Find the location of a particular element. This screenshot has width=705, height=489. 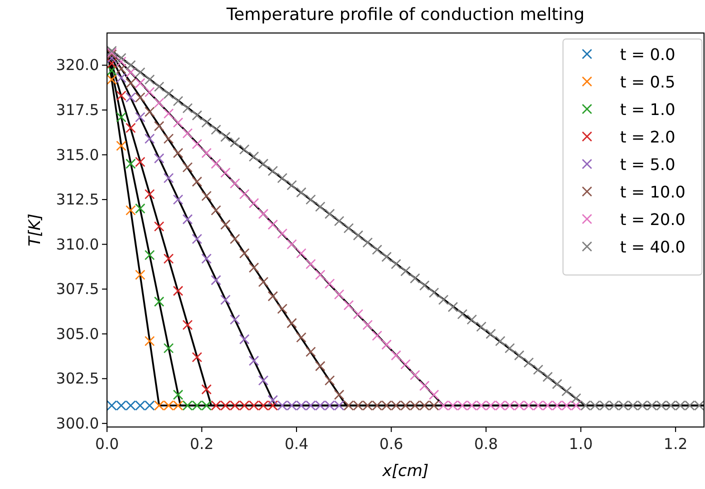

y-tick-label: 300.0 is located at coordinates (77, 423).